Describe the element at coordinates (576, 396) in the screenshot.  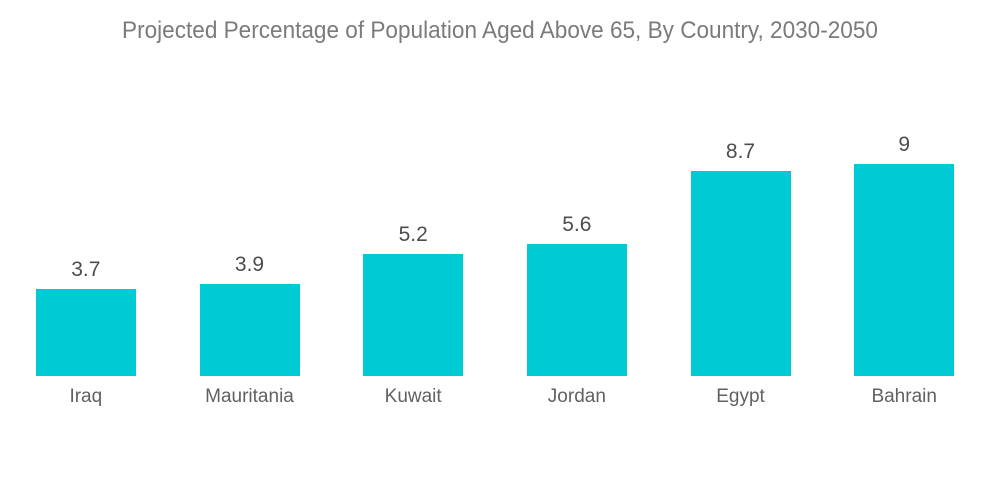
I see `bar-category-label: Jordan` at that location.